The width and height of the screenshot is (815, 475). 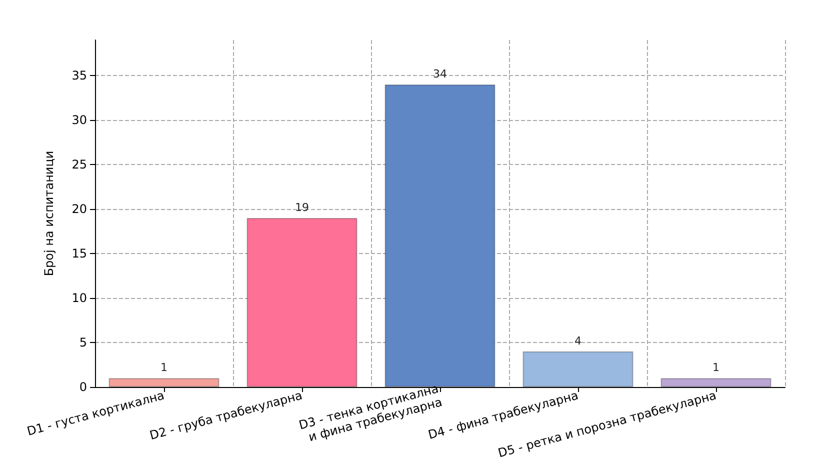 I want to click on y-tick-label: 10, so click(x=79, y=298).